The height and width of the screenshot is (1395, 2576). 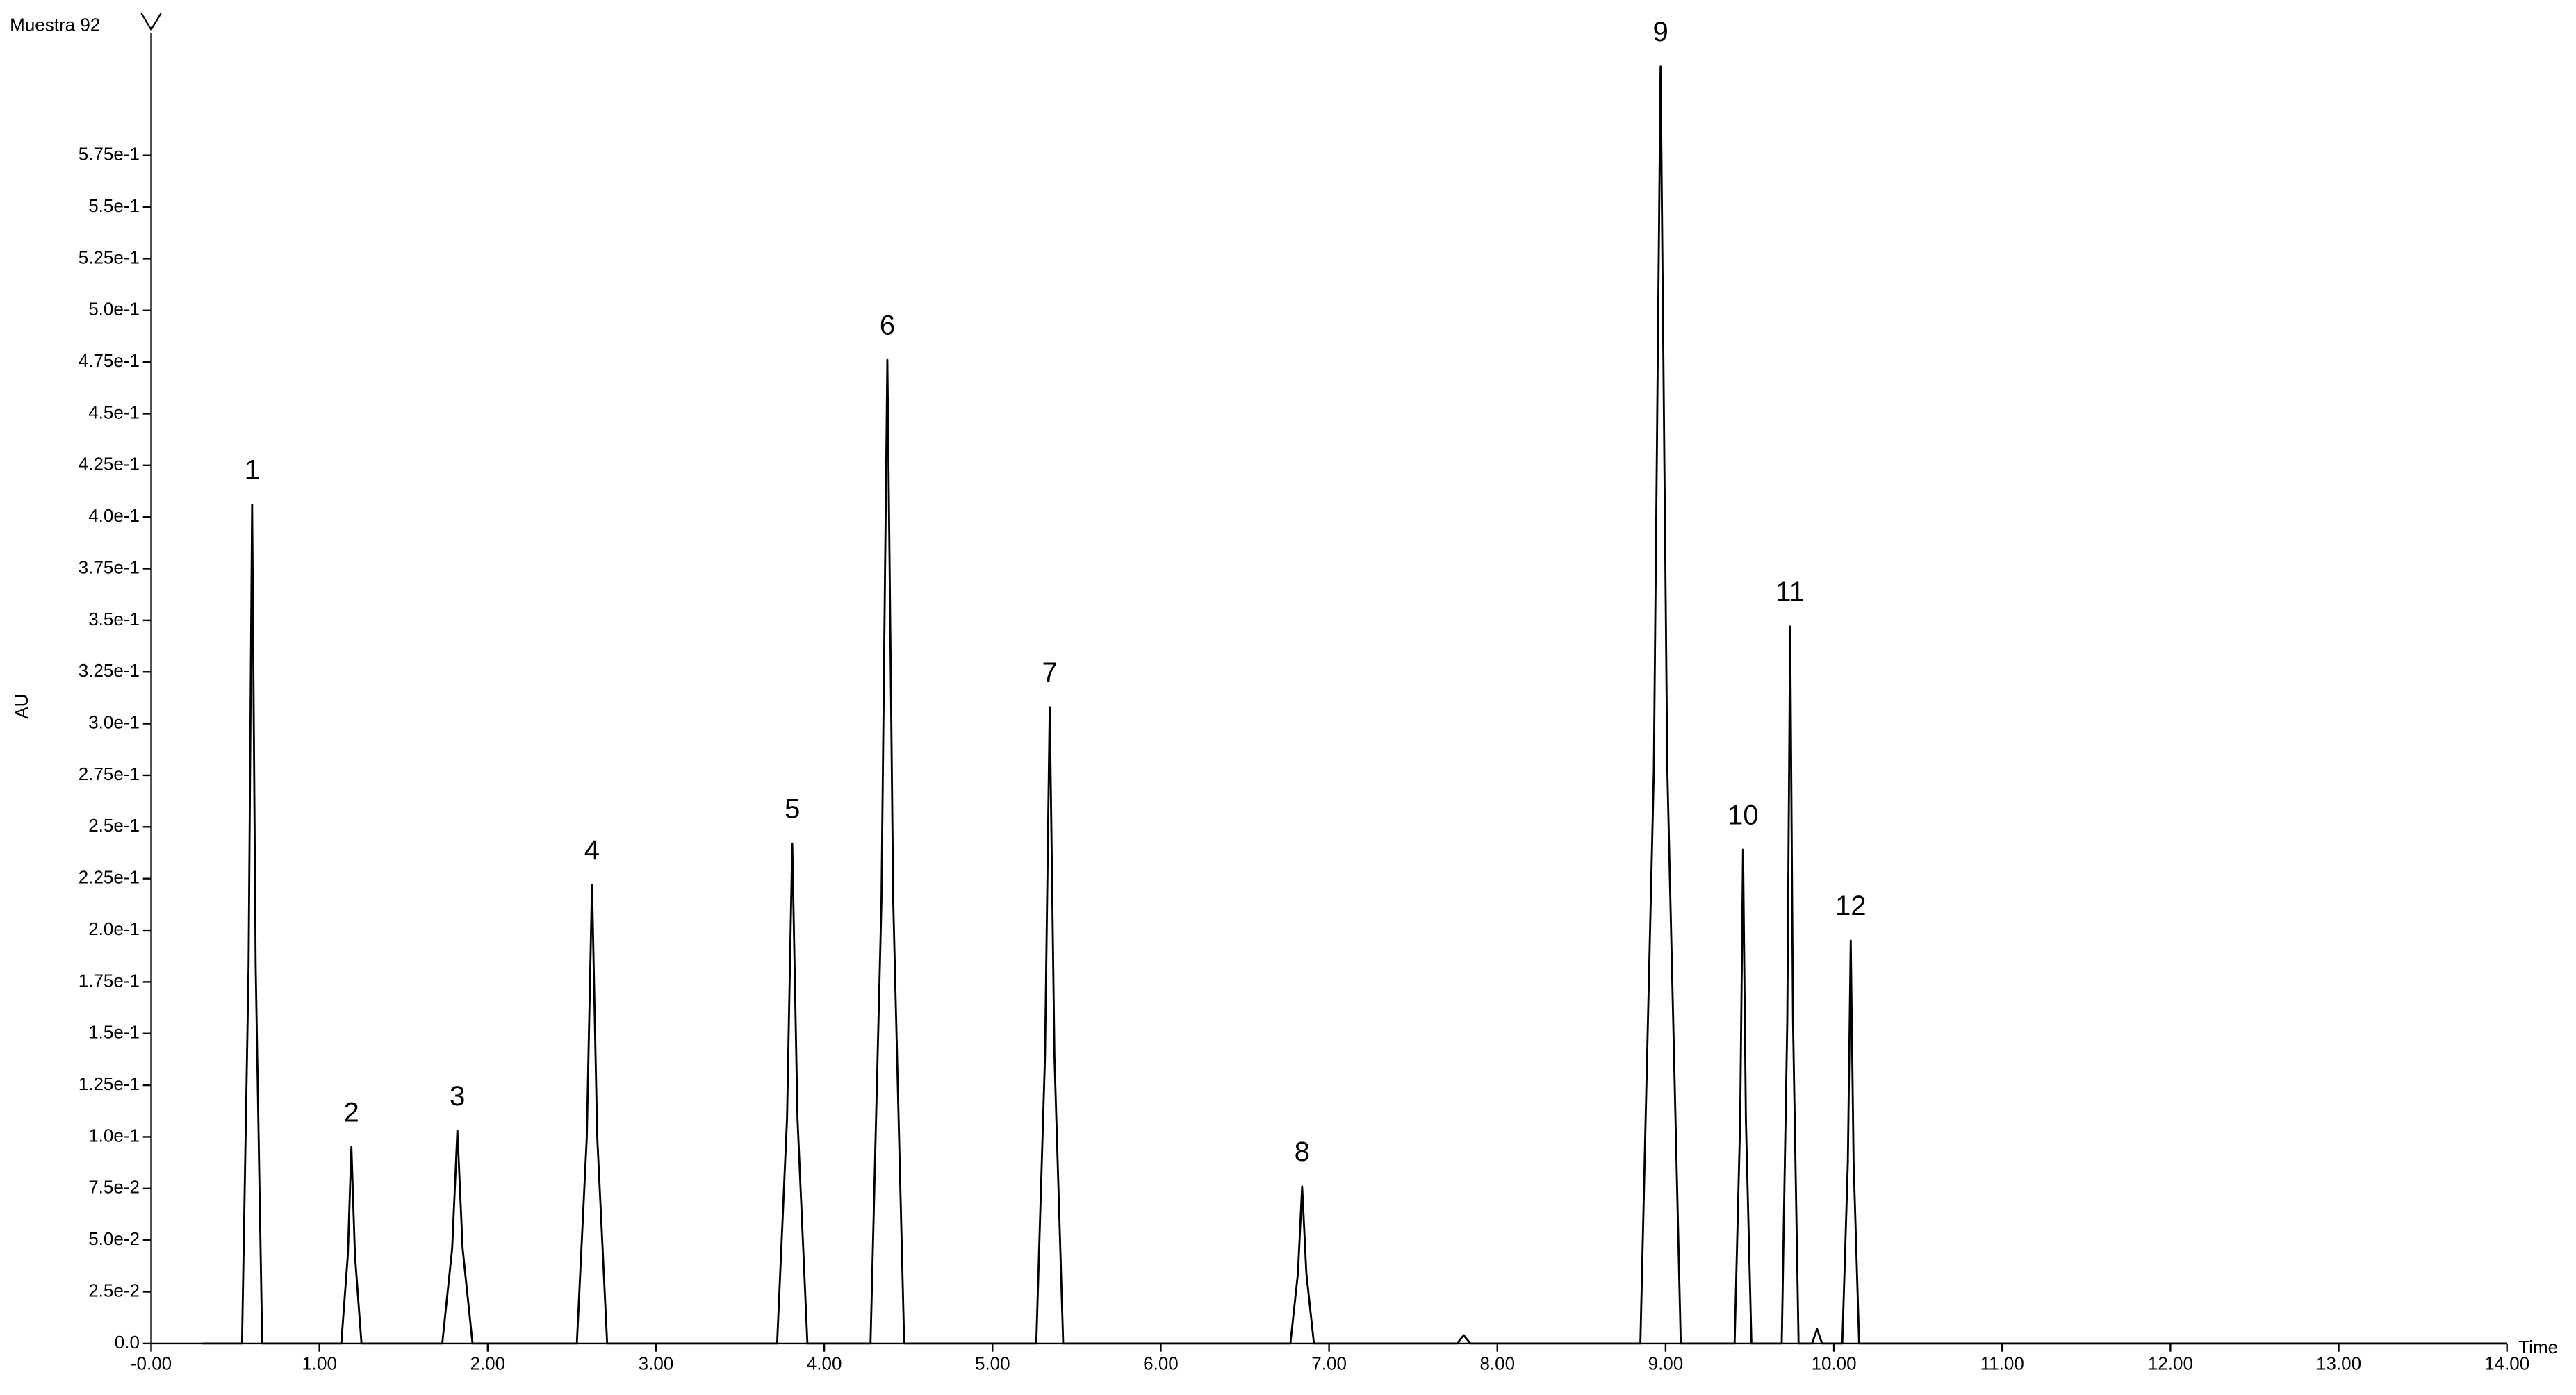 I want to click on x-tick-label: -0.00, so click(x=151, y=1363).